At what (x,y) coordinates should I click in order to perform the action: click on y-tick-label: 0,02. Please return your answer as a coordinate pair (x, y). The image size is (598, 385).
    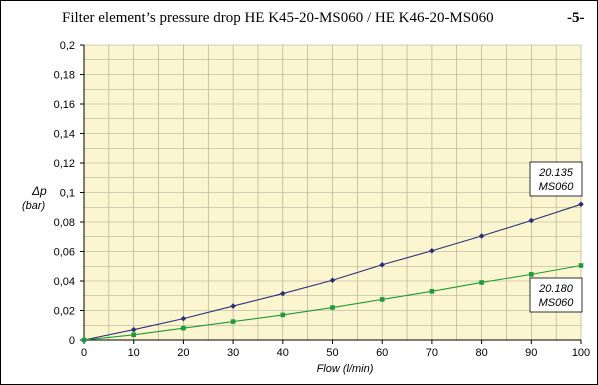
    Looking at the image, I should click on (64, 312).